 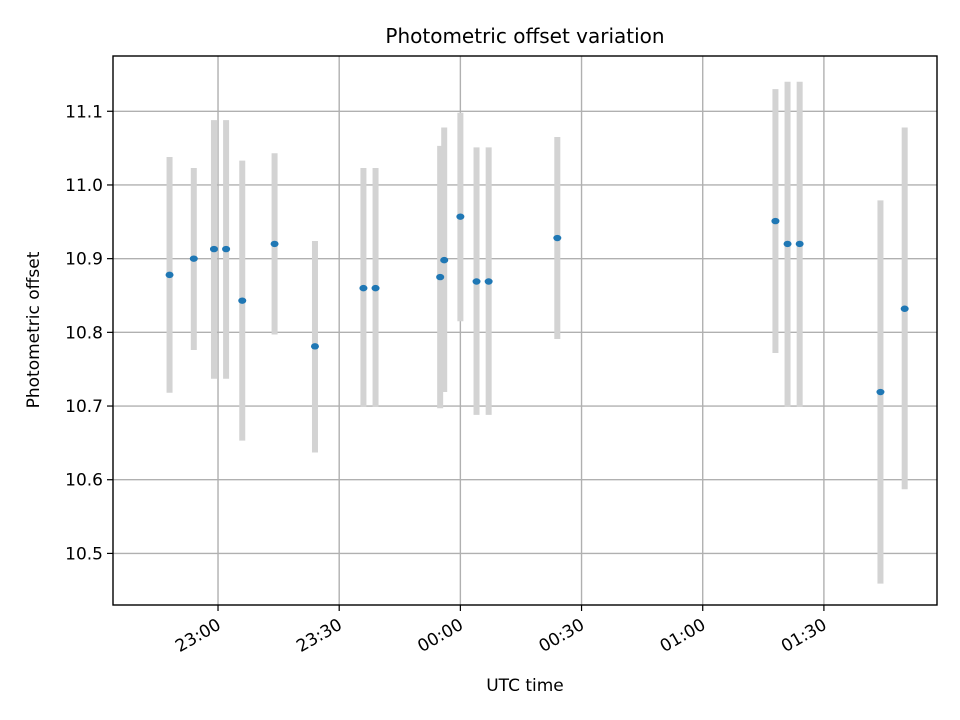 I want to click on y-tick-label: 10.9, so click(x=84, y=260).